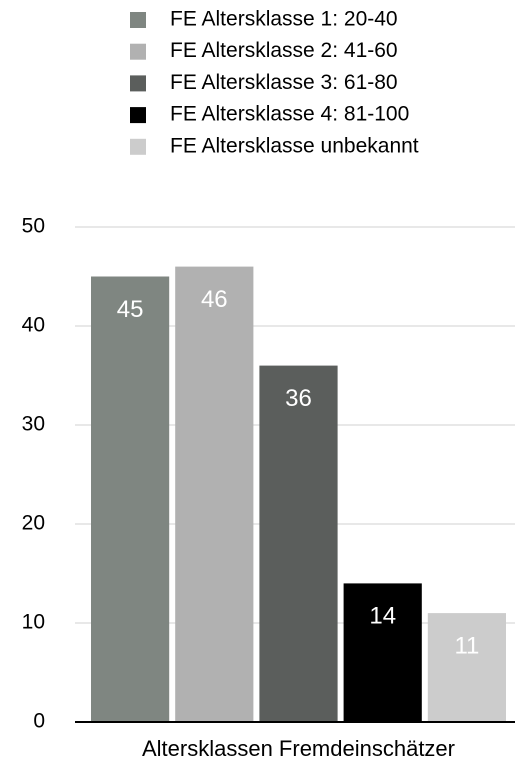 The image size is (521, 767). I want to click on value-label: 46, so click(214, 299).